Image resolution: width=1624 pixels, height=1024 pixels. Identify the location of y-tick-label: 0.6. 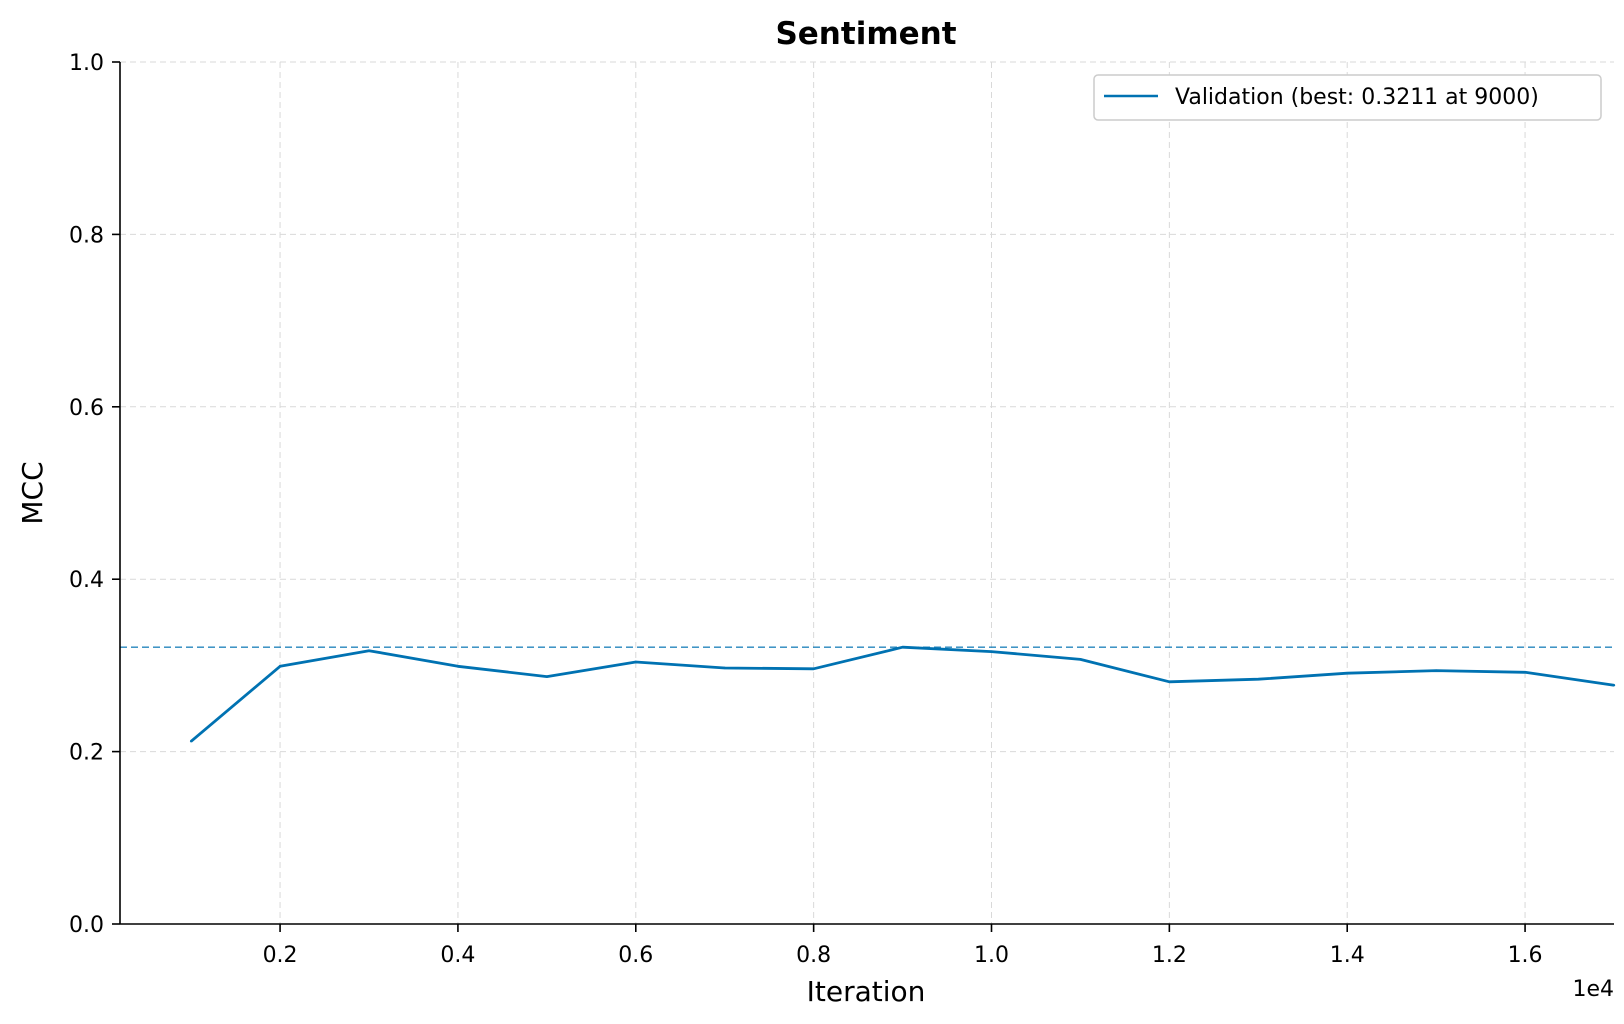
(86, 408).